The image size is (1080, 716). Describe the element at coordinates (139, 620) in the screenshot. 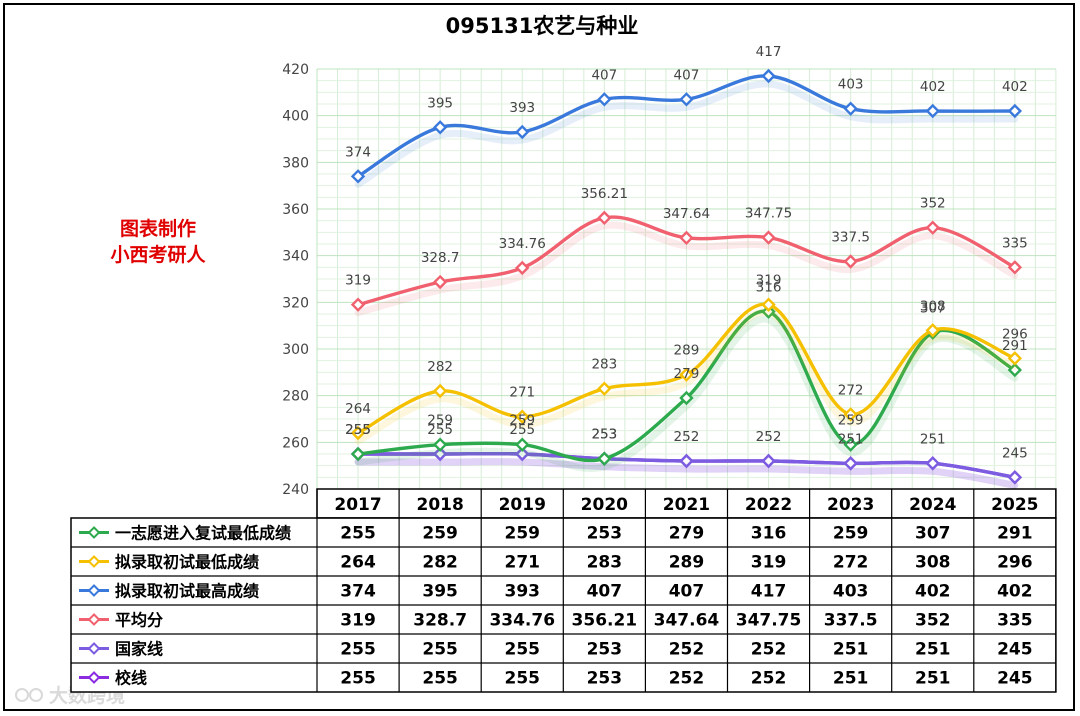

I see `legend-series-name: 平均分` at that location.